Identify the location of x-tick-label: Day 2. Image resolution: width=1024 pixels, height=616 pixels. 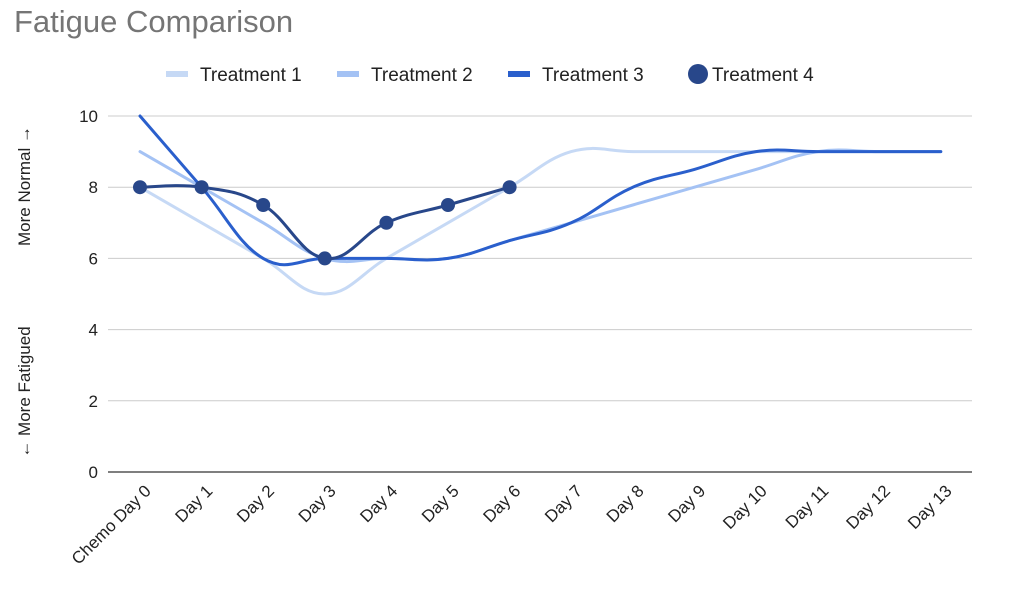
(255, 503).